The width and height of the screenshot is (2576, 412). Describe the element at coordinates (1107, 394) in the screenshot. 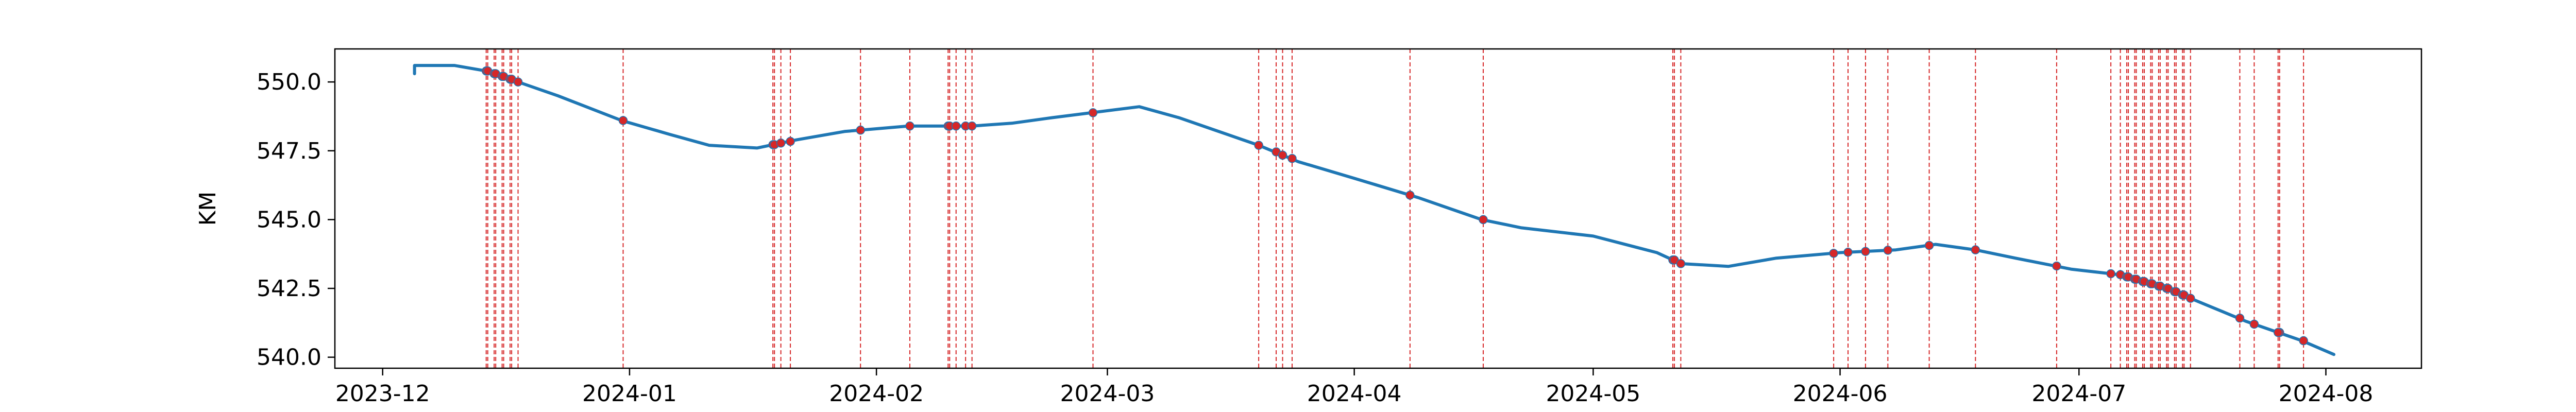

I see `x-tick-label: 2024-03` at that location.